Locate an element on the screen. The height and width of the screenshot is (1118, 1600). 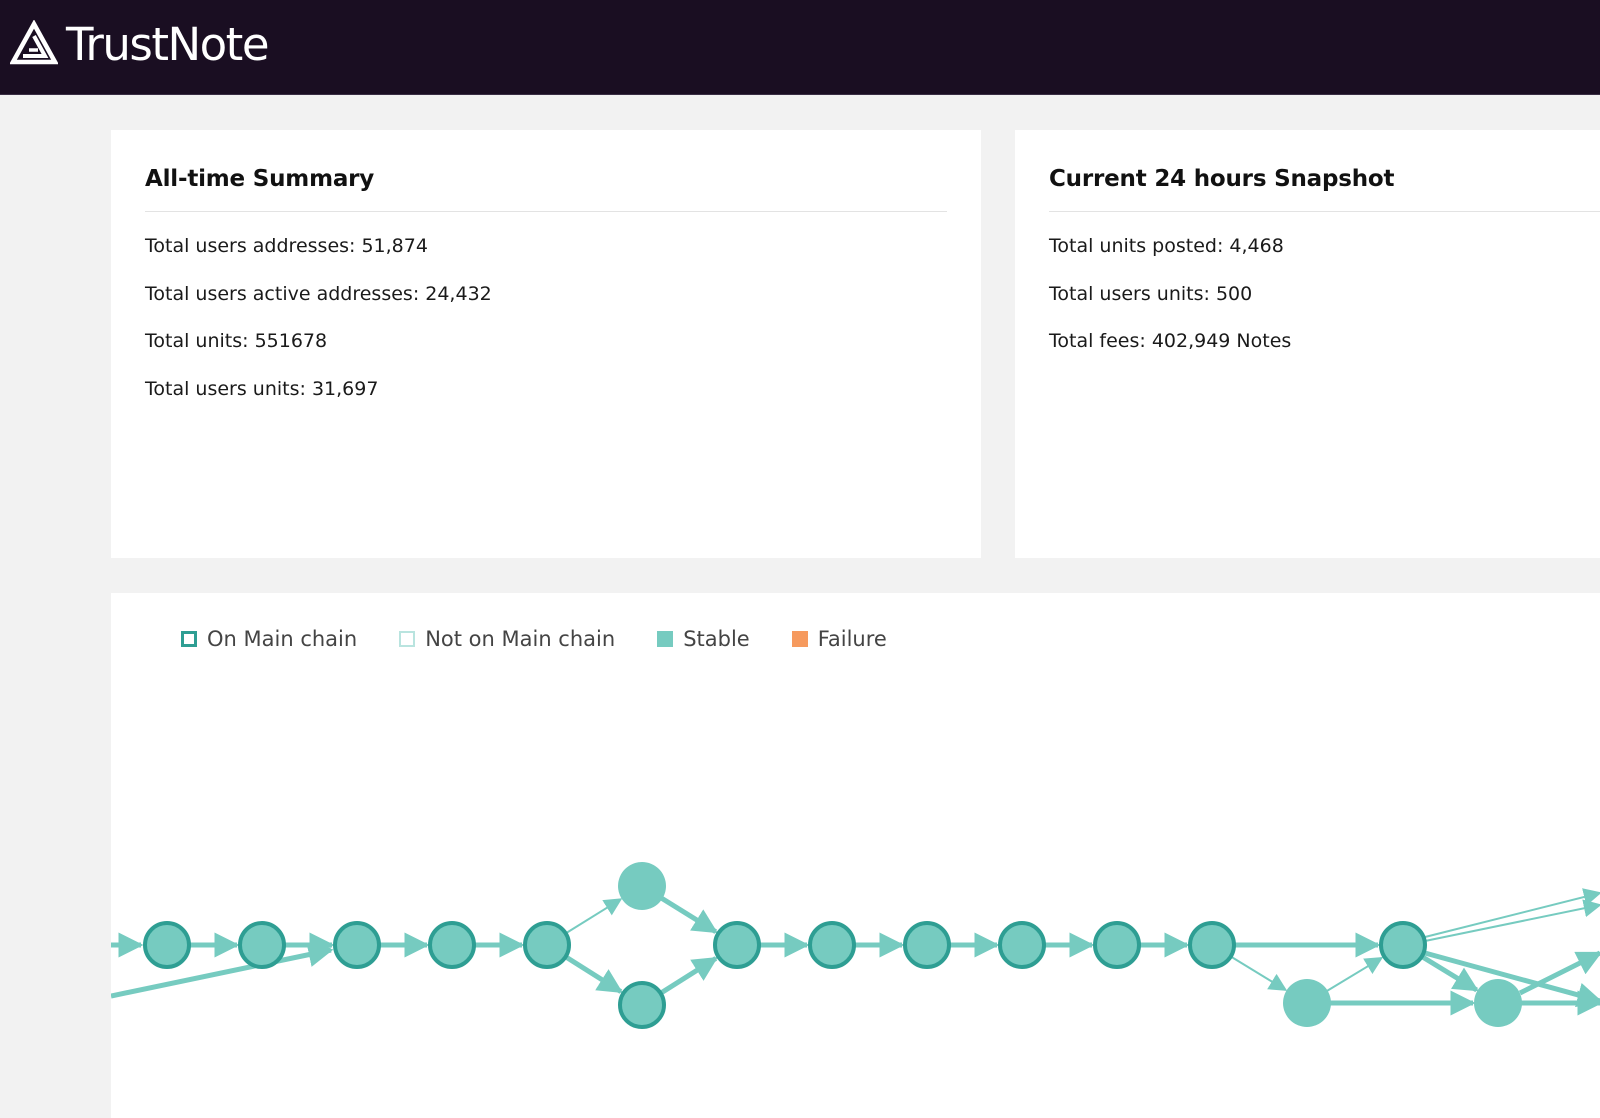
legend-not-on-main-chain: Not on Main chain is located at coordinates (507, 639).